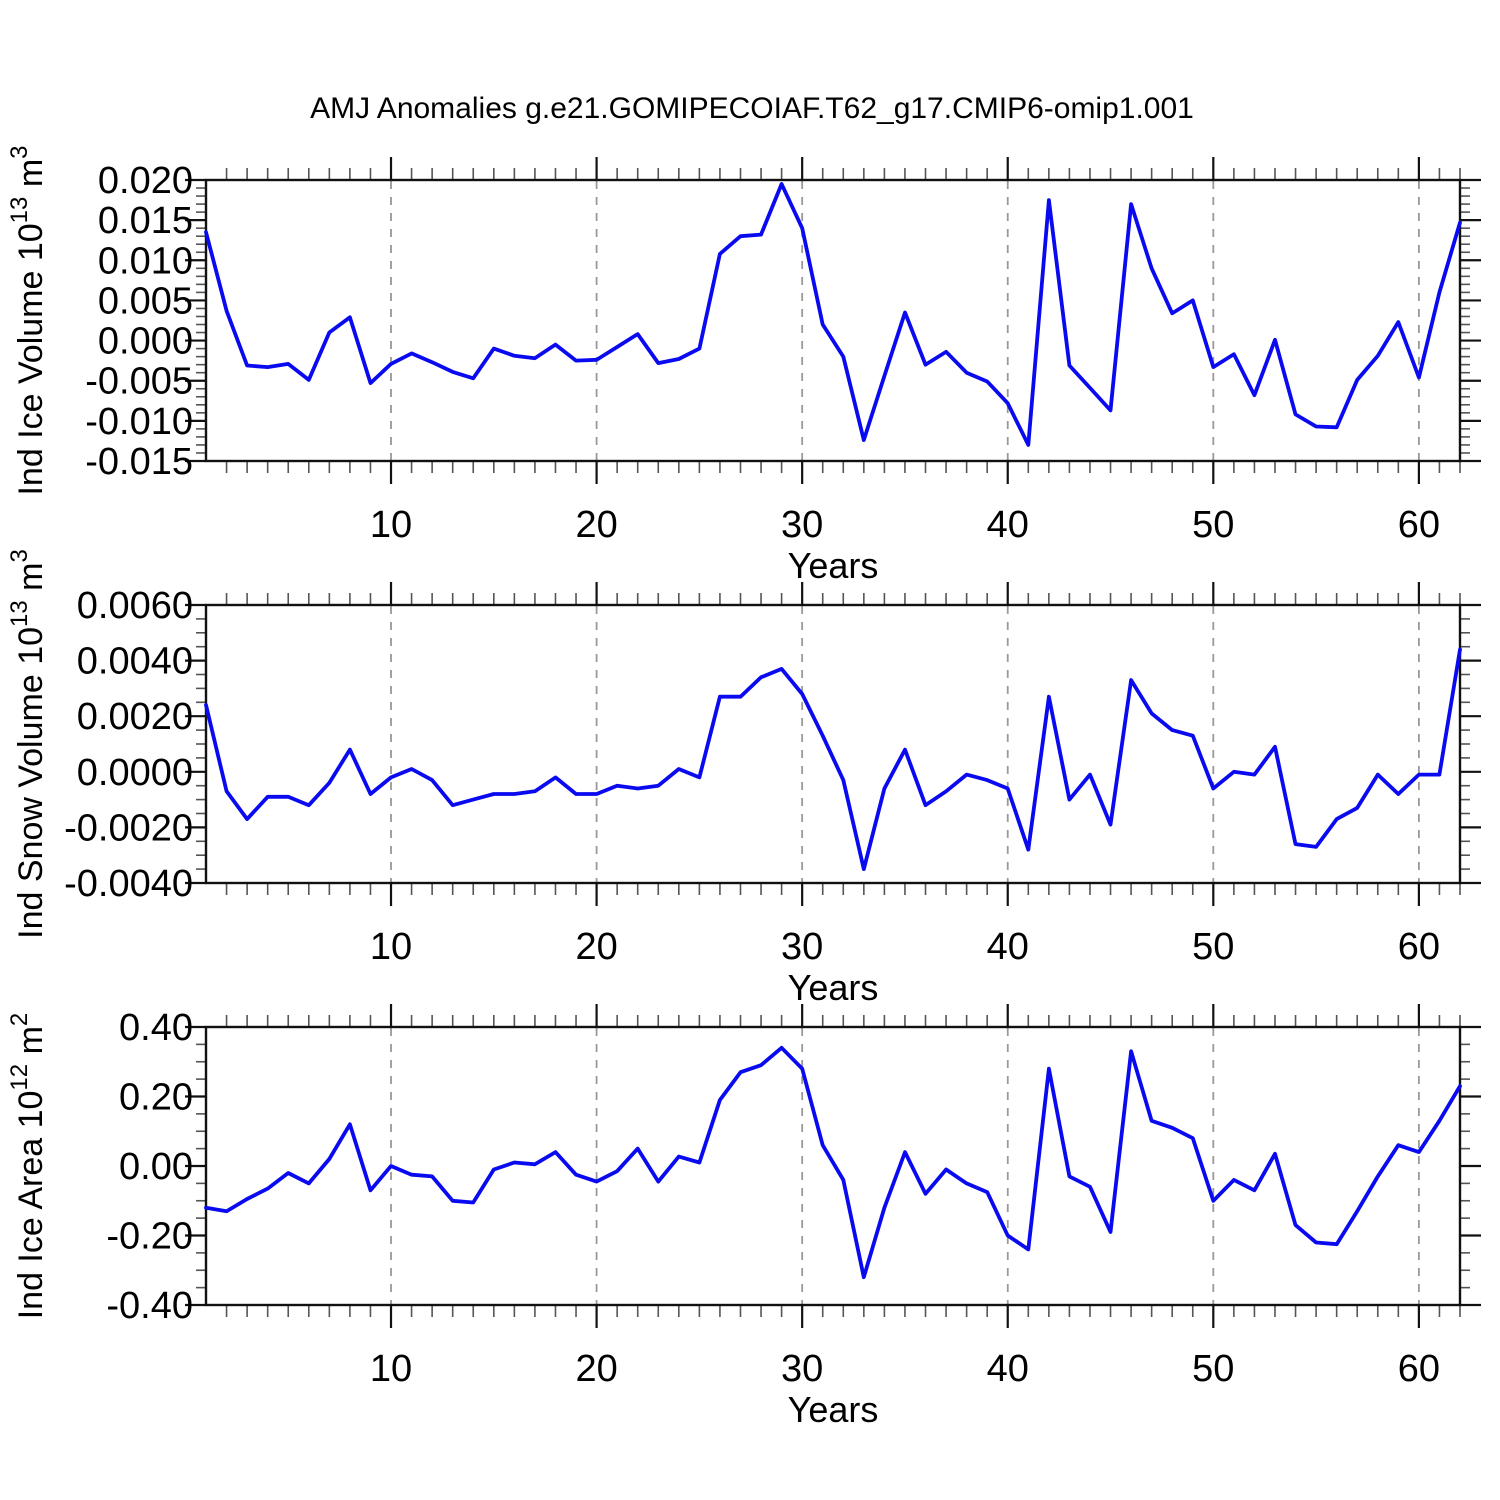 The image size is (1500, 1500). I want to click on y-tick-label: -0.010, so click(139, 422).